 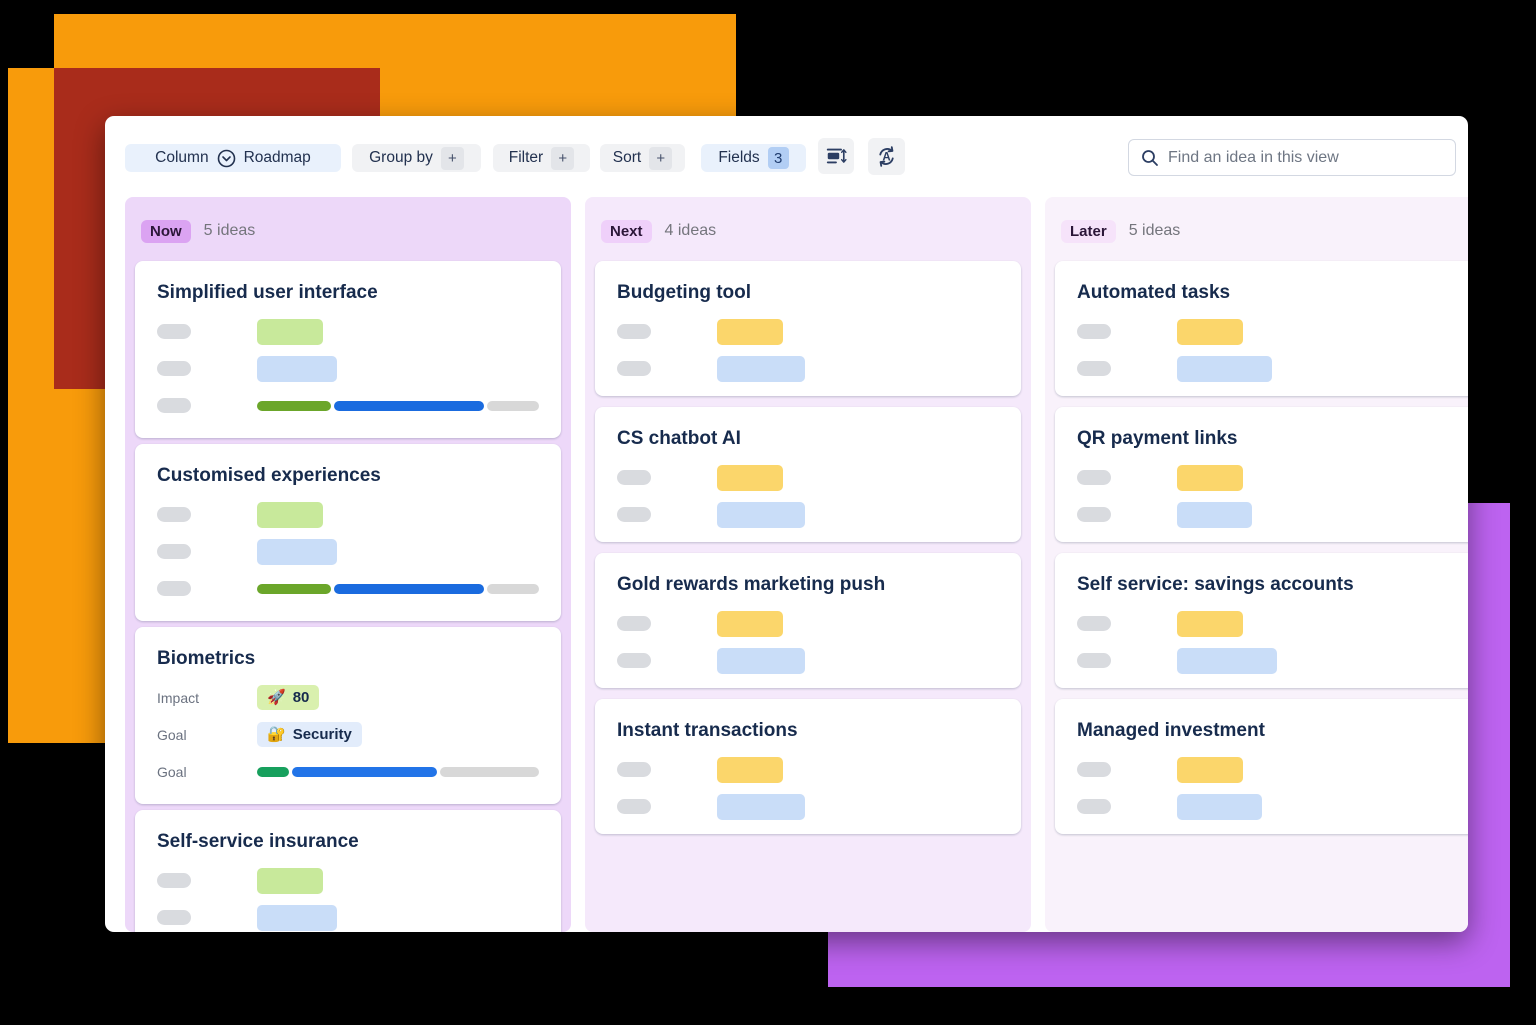 What do you see at coordinates (416, 158) in the screenshot?
I see `group-by-button: Group by +` at bounding box center [416, 158].